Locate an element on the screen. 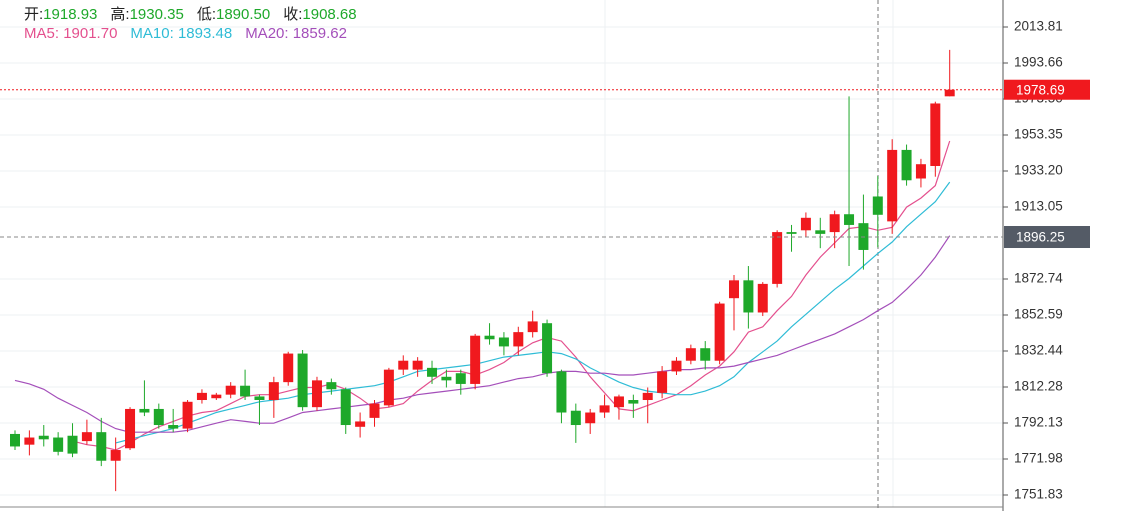 Image resolution: width=1121 pixels, height=511 pixels. y-tick-label: 1751.83 is located at coordinates (1038, 494).